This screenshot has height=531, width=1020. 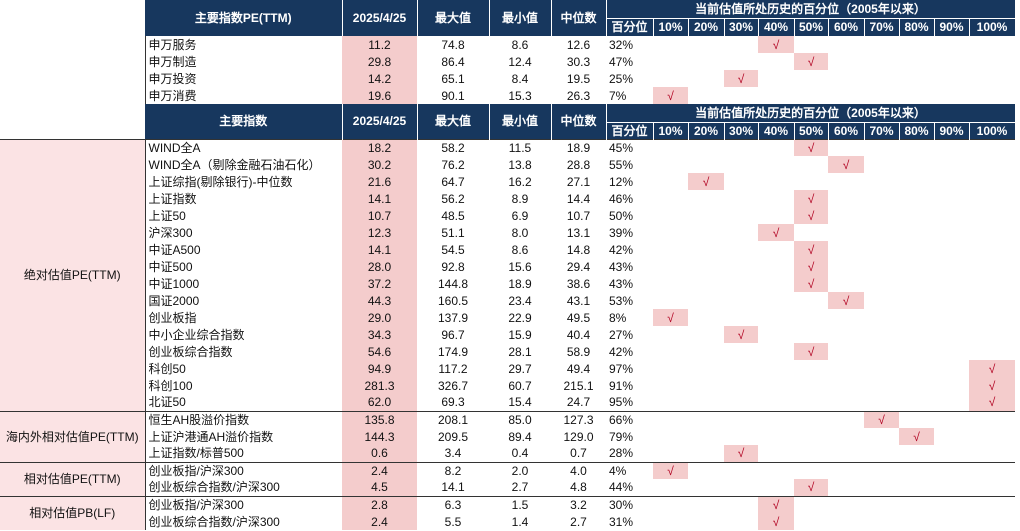 I want to click on percentile-value: 12%, so click(x=621, y=181).